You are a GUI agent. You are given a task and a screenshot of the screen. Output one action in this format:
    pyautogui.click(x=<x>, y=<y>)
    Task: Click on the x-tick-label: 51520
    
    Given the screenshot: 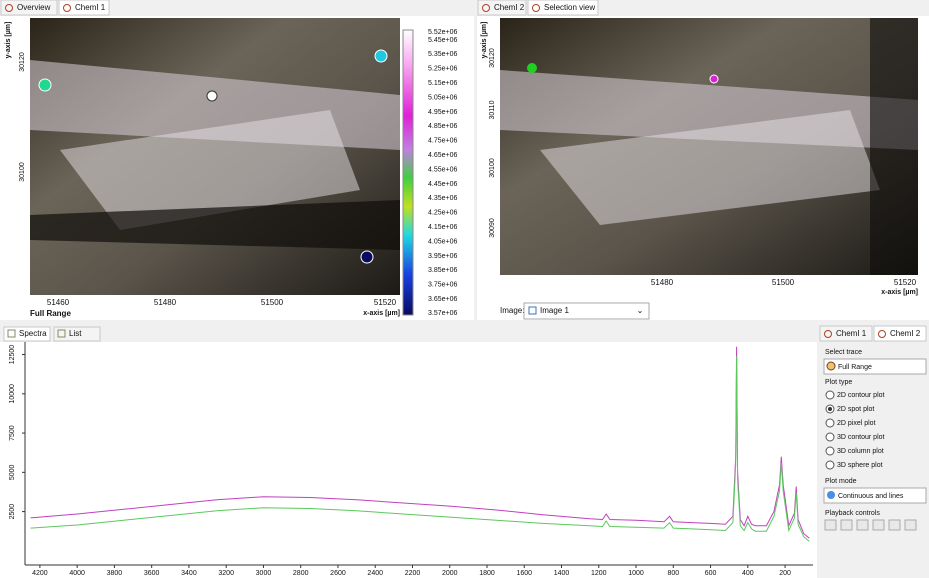 What is the action you would take?
    pyautogui.click(x=905, y=282)
    